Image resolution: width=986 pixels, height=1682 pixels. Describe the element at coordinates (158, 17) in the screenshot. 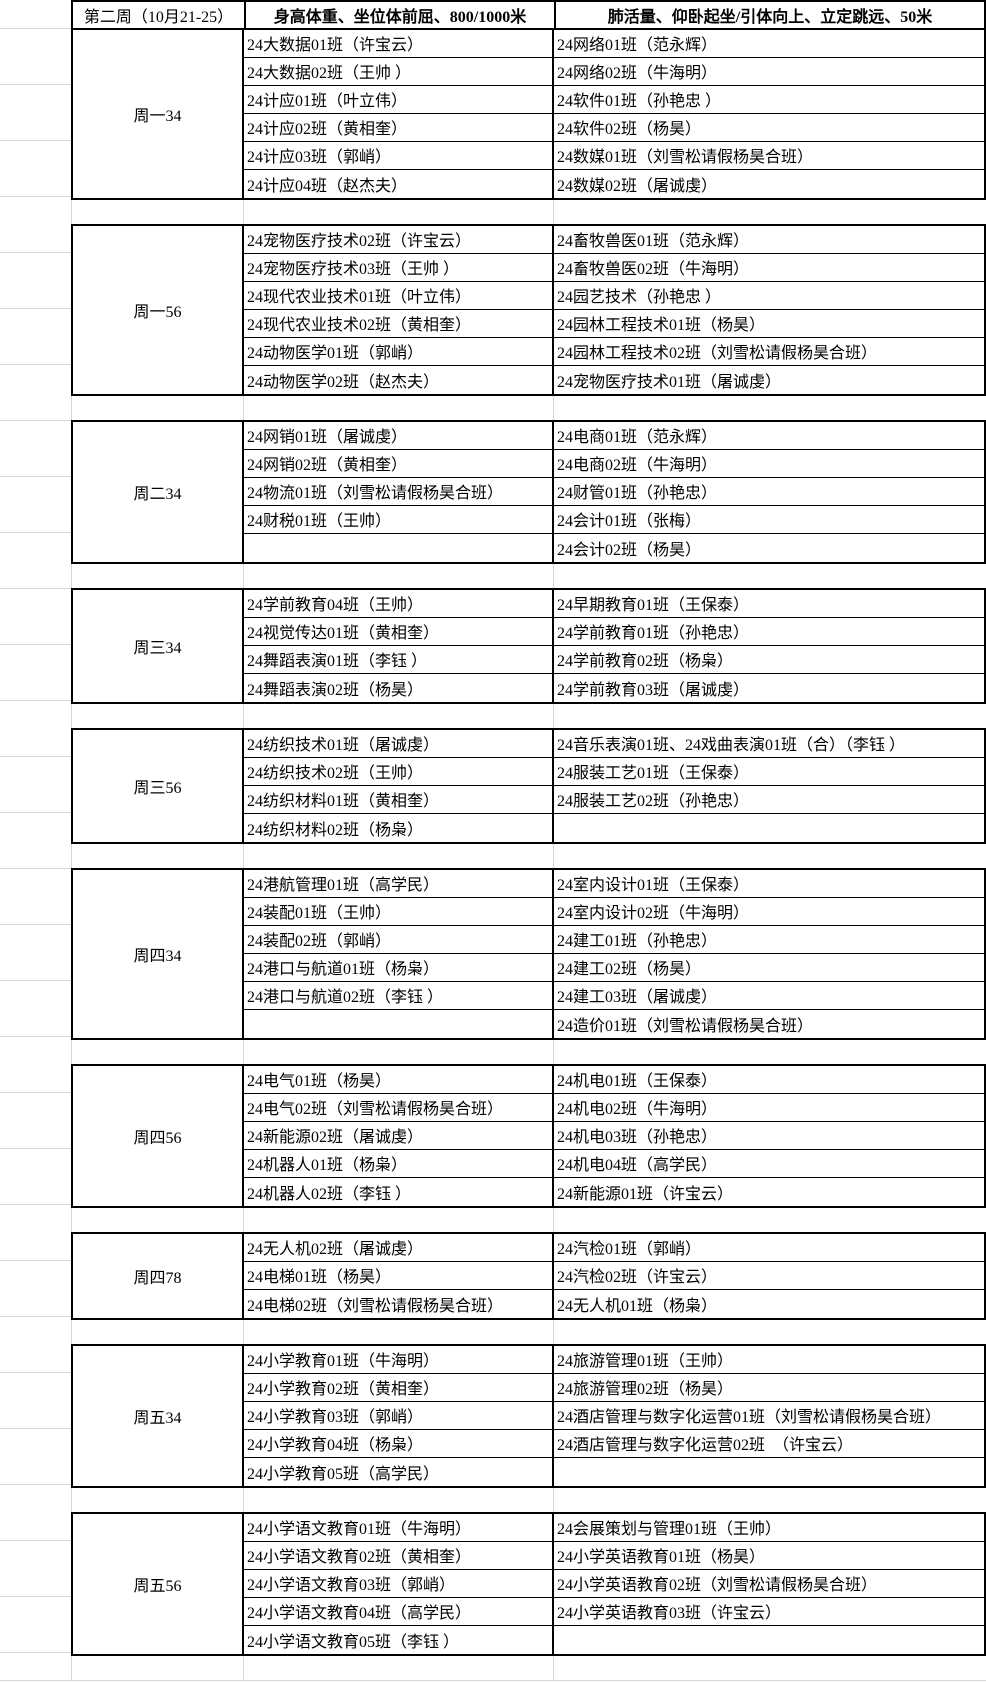

I see `header-week-cell: 第二周（10月21-25）` at that location.